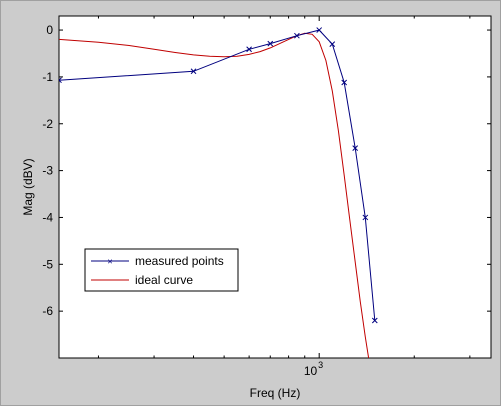 This screenshot has height=406, width=501. Describe the element at coordinates (47, 311) in the screenshot. I see `y-tick-label: -6` at that location.